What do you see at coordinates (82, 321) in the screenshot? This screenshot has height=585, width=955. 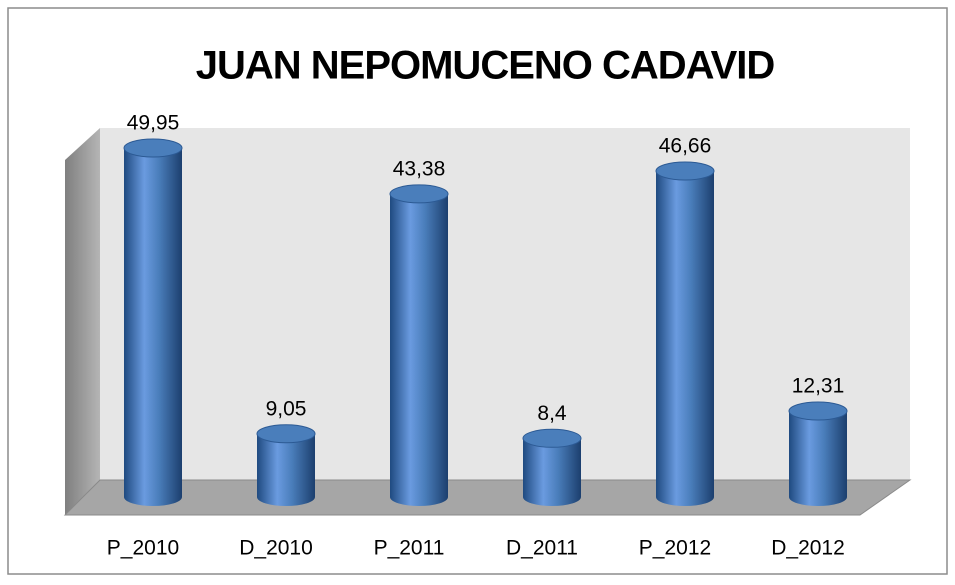 I see `side-wall` at bounding box center [82, 321].